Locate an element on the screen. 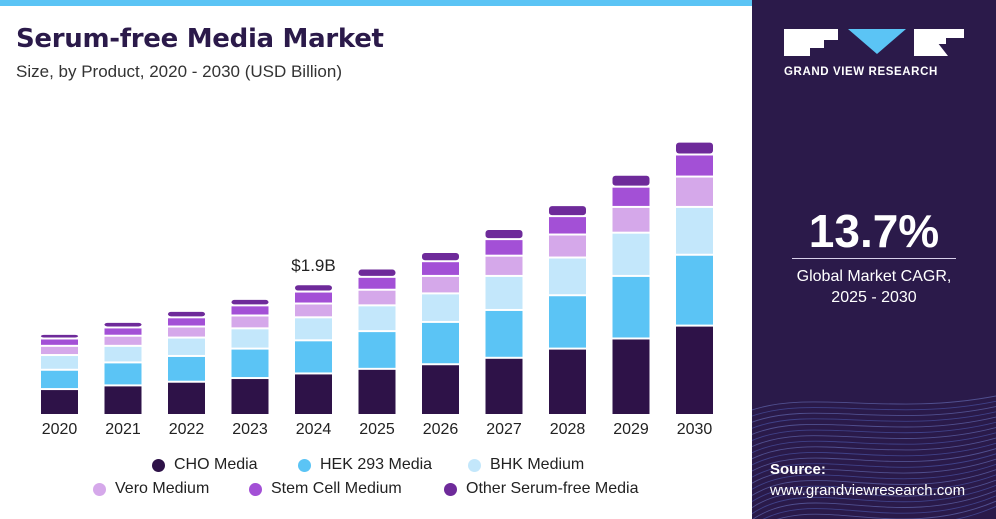 The width and height of the screenshot is (996, 519). legend-item-hek-293-media: HEK 293 Media is located at coordinates (365, 465).